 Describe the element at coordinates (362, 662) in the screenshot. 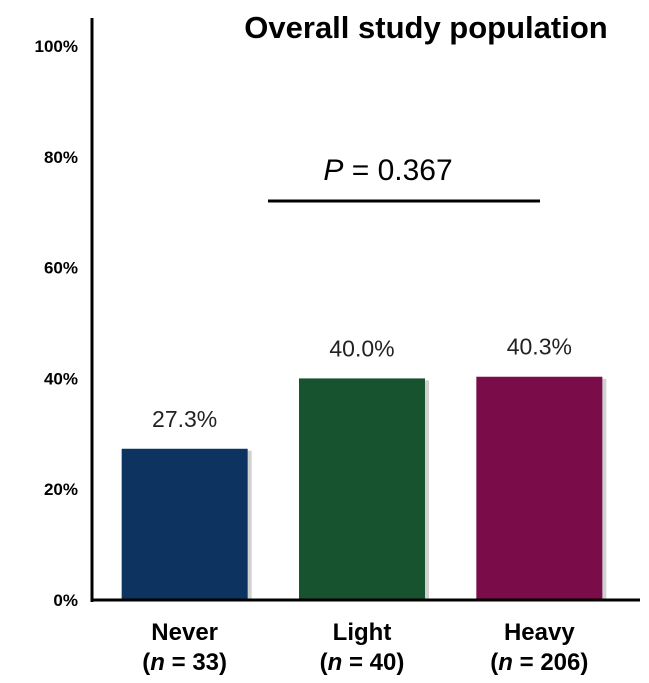

I see `x-sample-size-label: (n = 40)` at that location.